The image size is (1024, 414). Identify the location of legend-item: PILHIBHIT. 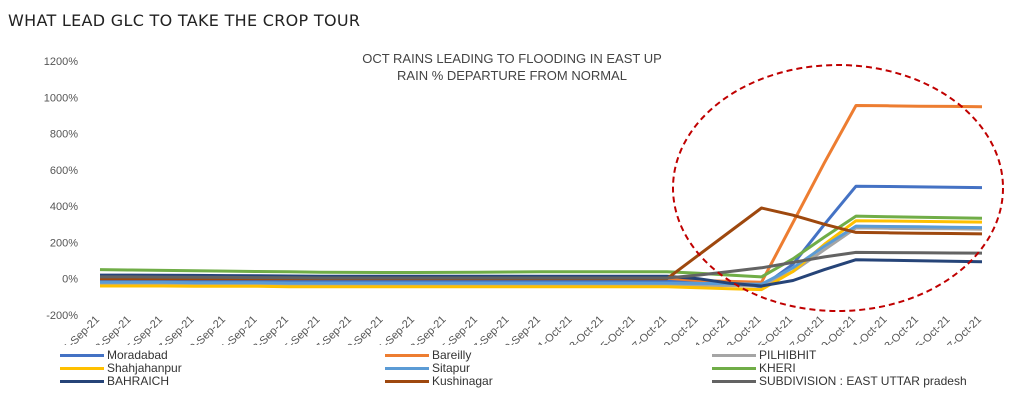
(764, 355).